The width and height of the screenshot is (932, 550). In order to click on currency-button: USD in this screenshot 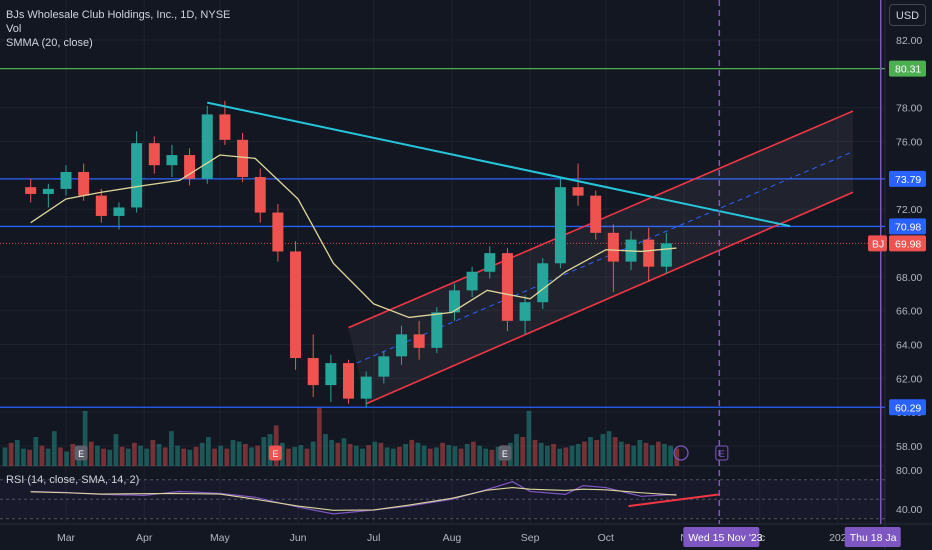, I will do `click(907, 15)`.